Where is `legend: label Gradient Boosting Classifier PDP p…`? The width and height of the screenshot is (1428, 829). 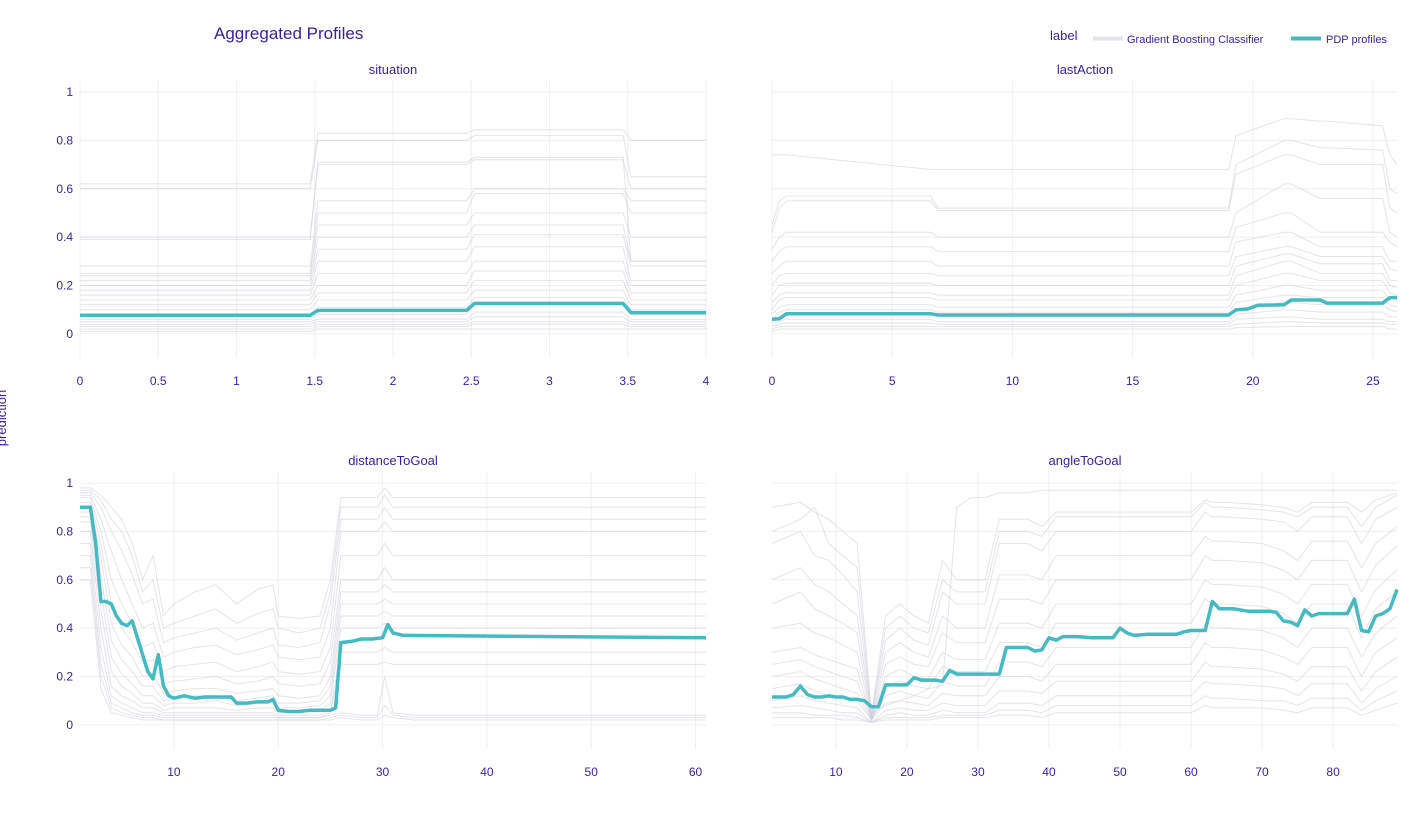 legend: label Gradient Boosting Classifier PDP p… is located at coordinates (1218, 37).